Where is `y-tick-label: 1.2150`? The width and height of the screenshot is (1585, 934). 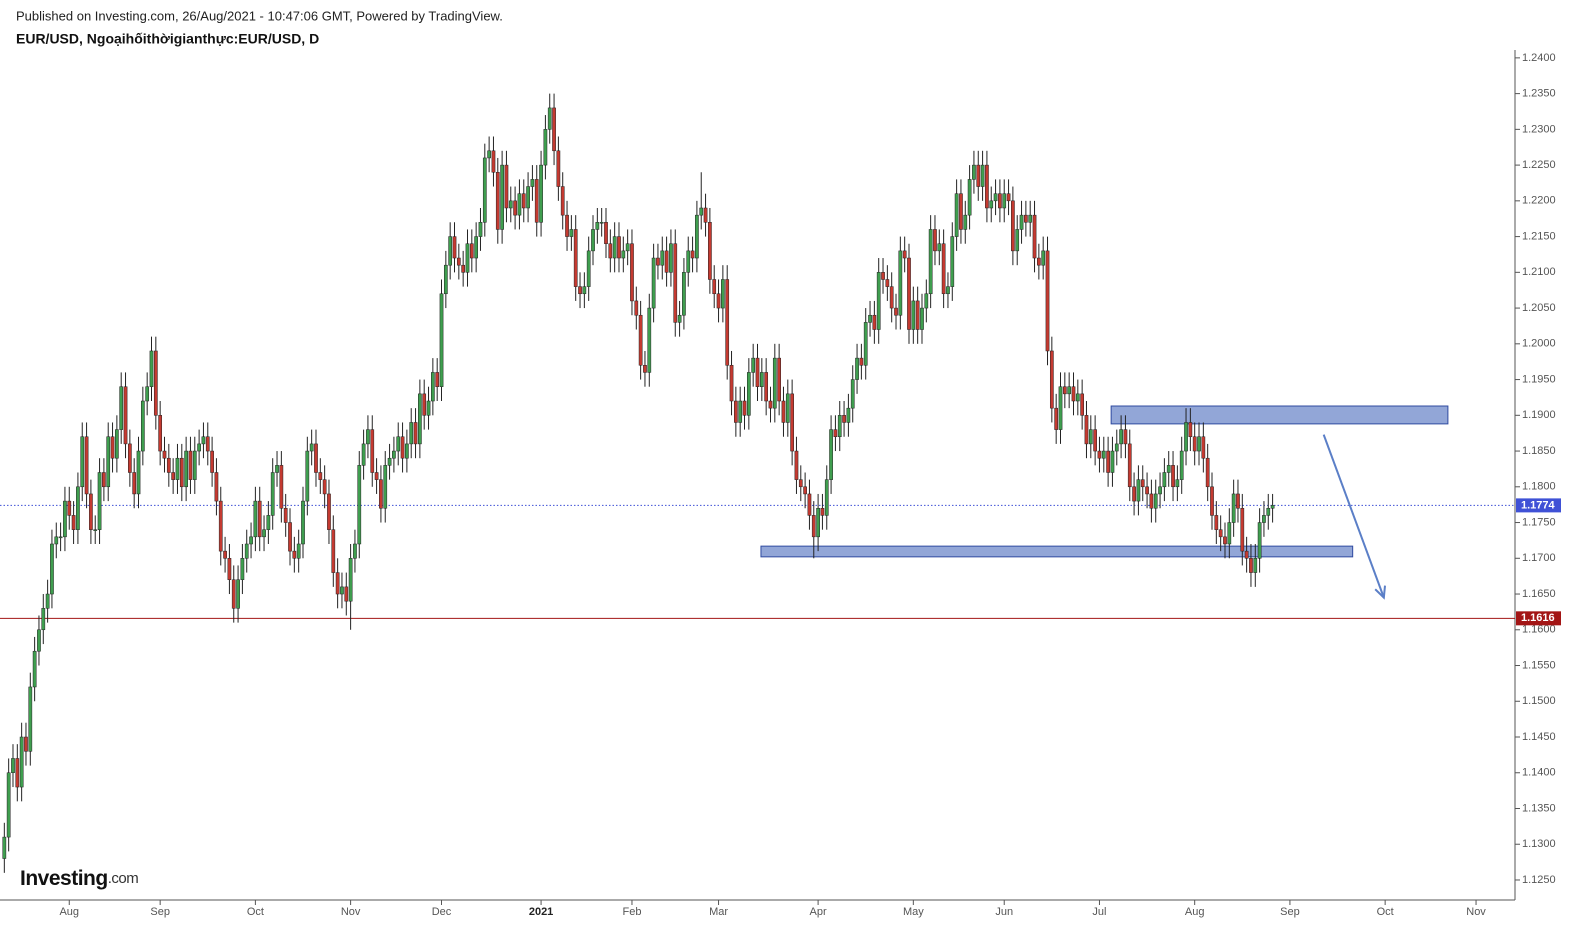 y-tick-label: 1.2150 is located at coordinates (1539, 236).